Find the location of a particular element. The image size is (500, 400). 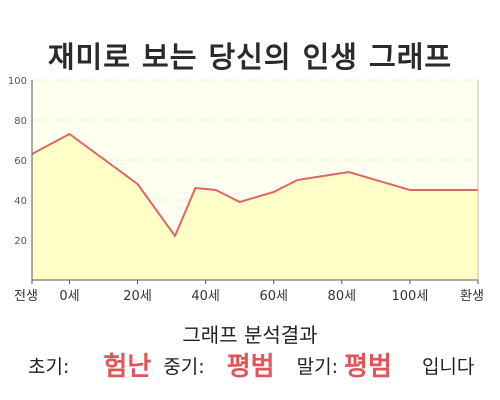

y-tick-label: 20 is located at coordinates (20, 241).